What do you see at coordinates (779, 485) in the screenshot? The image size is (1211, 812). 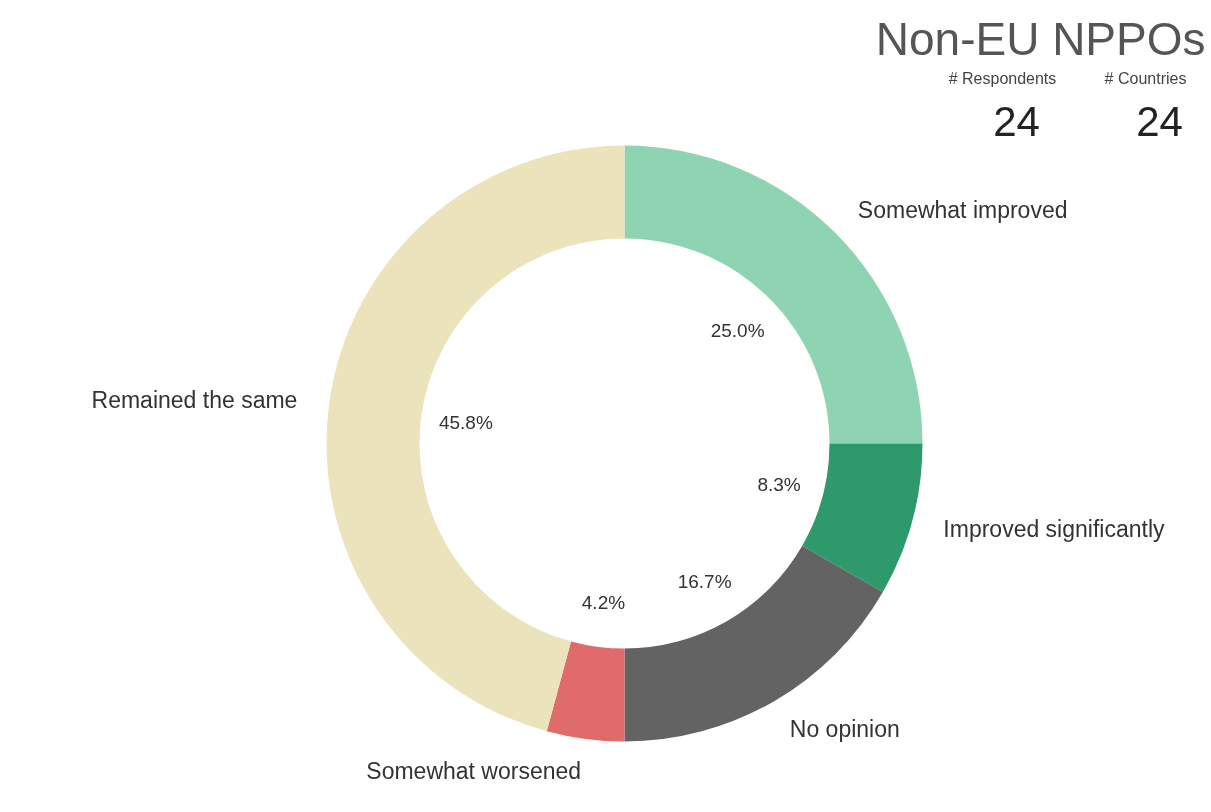 I see `data-label: 8.3%` at bounding box center [779, 485].